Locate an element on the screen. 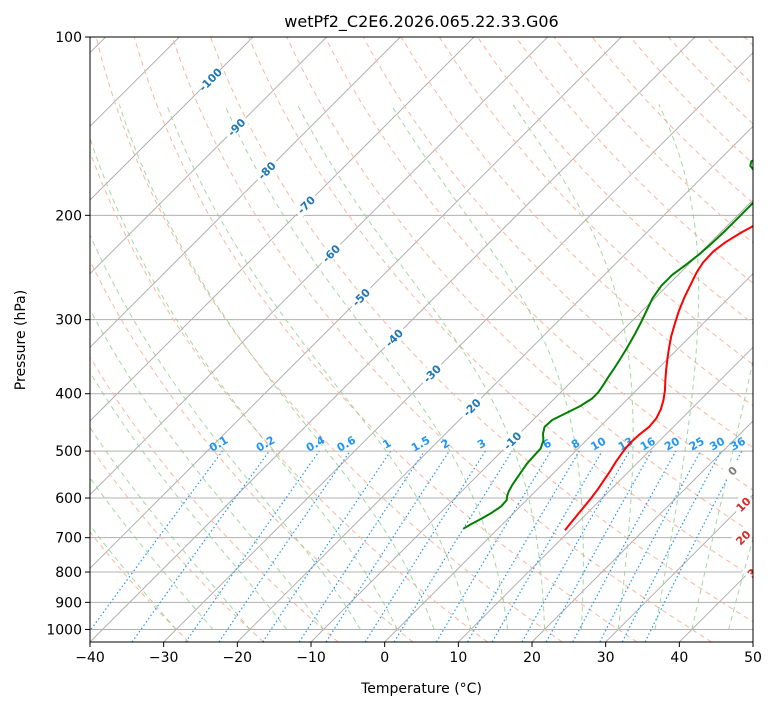  x-tick-label: 10 is located at coordinates (458, 658).